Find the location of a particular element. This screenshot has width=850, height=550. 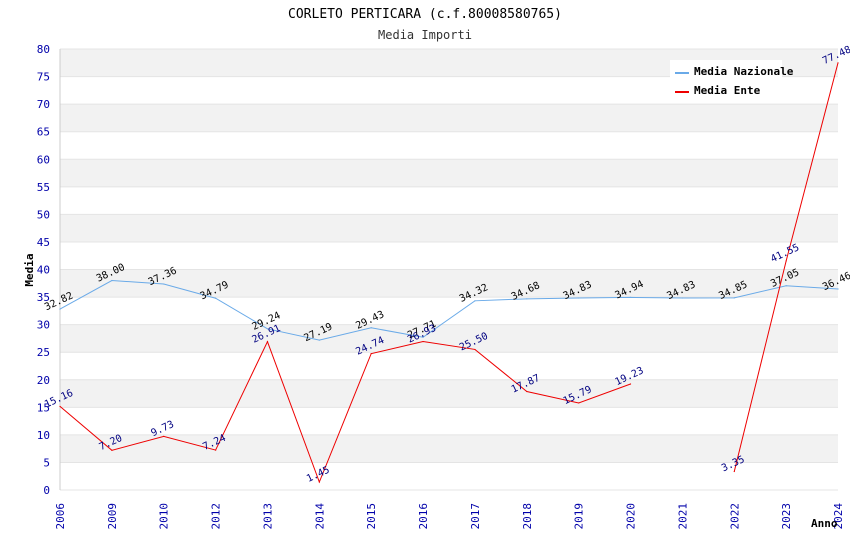

x-tick-label-2021: 2021 is located at coordinates (682, 516).